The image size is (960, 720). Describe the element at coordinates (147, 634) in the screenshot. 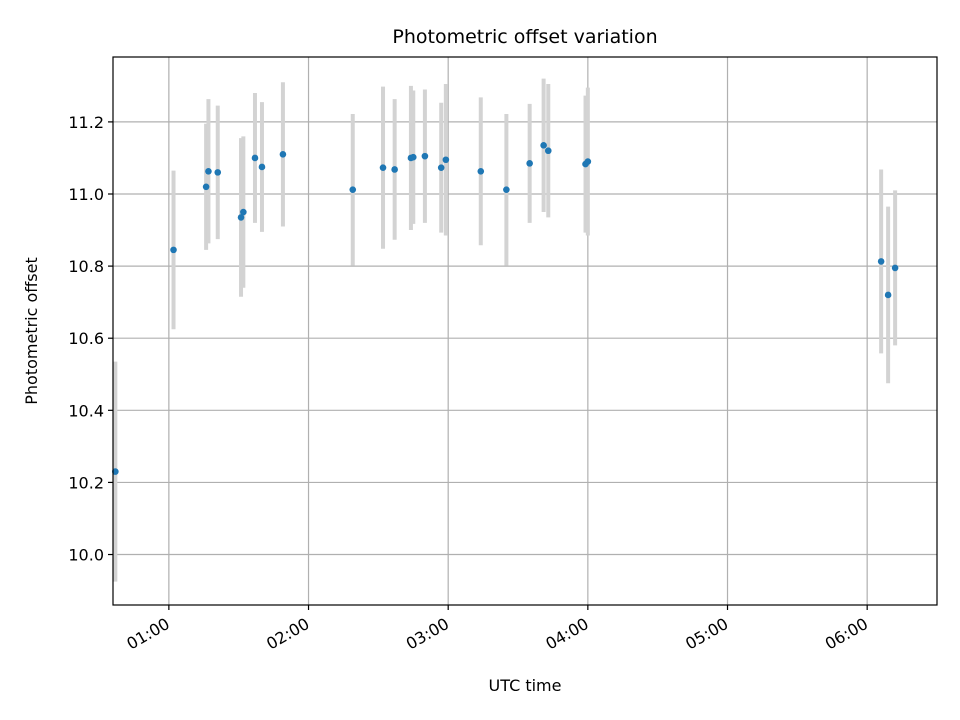

I see `x-tick-label: 01:00` at that location.